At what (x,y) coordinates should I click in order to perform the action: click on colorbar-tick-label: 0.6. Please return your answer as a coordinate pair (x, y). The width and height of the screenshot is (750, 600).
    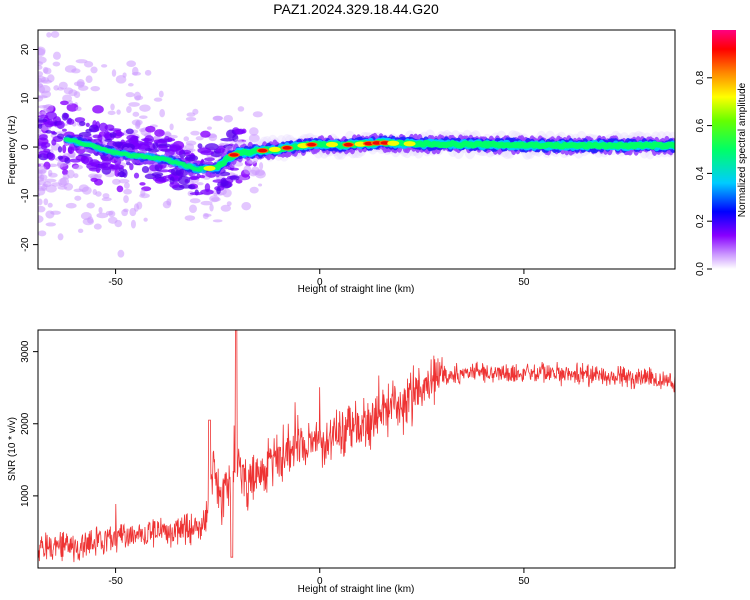
    Looking at the image, I should click on (700, 125).